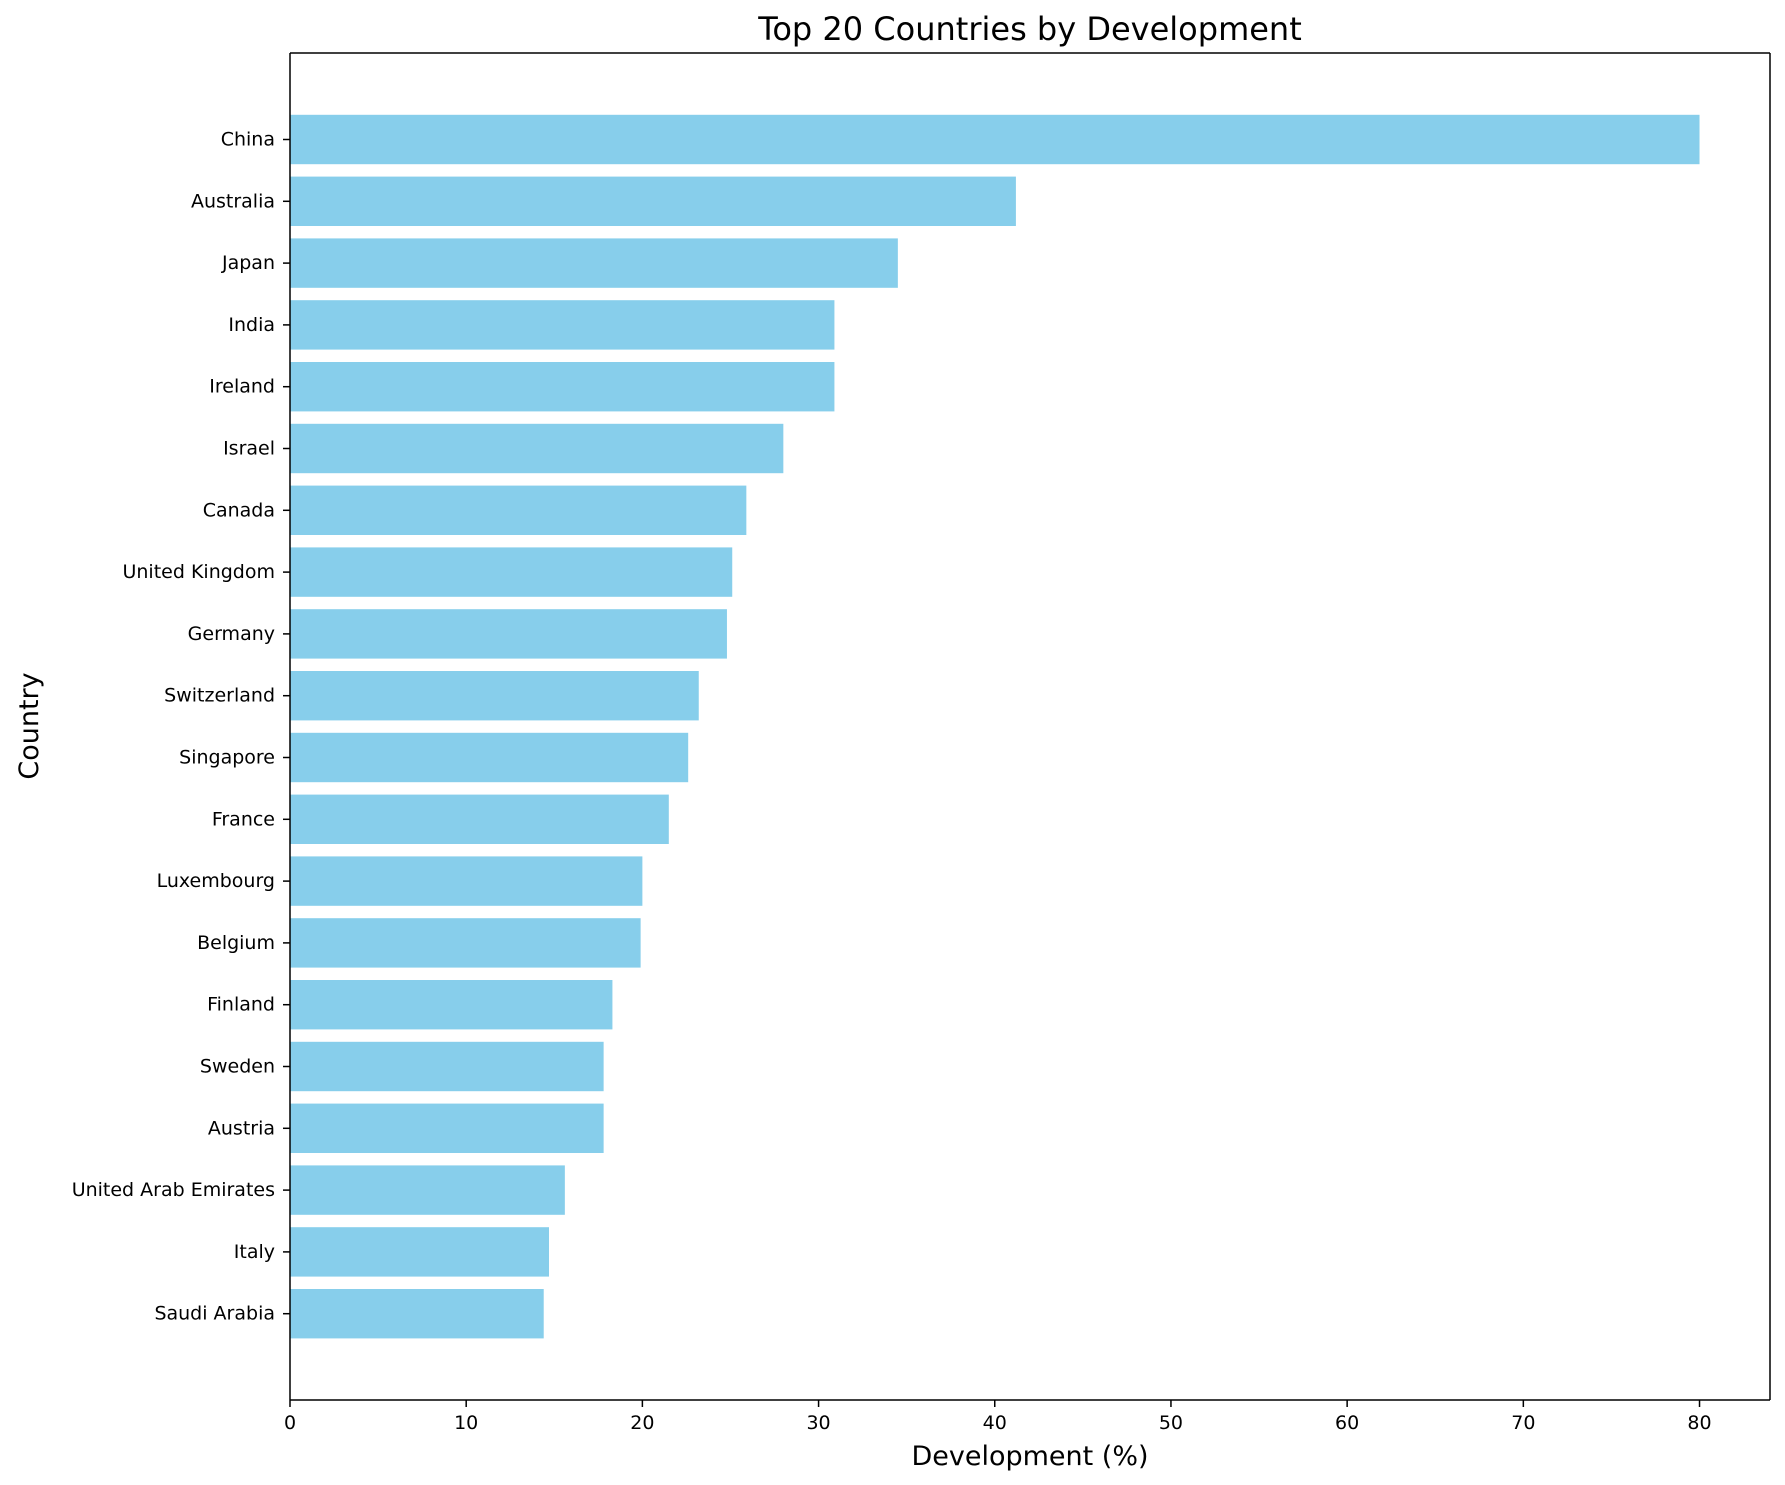 This screenshot has height=1485, width=1785. Describe the element at coordinates (995, 139) in the screenshot. I see `bar-china` at that location.